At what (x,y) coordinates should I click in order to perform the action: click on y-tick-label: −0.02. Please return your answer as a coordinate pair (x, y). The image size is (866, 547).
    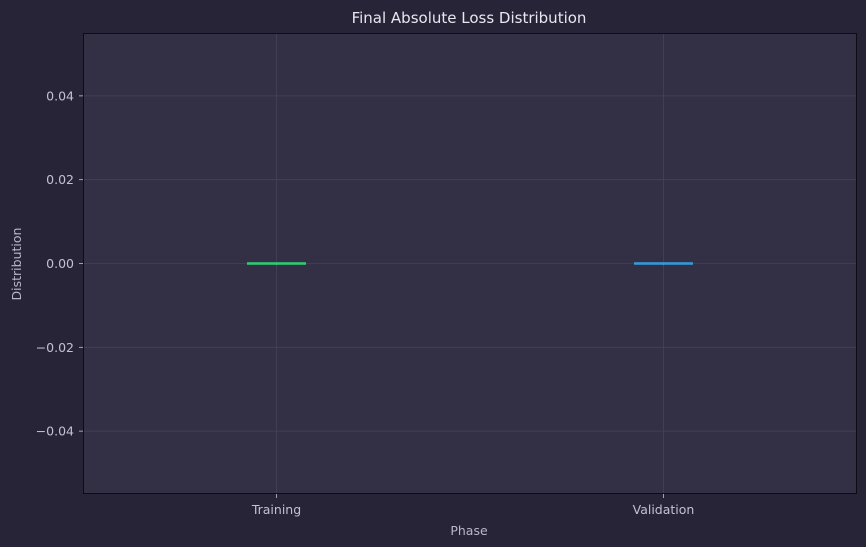
    Looking at the image, I should click on (55, 347).